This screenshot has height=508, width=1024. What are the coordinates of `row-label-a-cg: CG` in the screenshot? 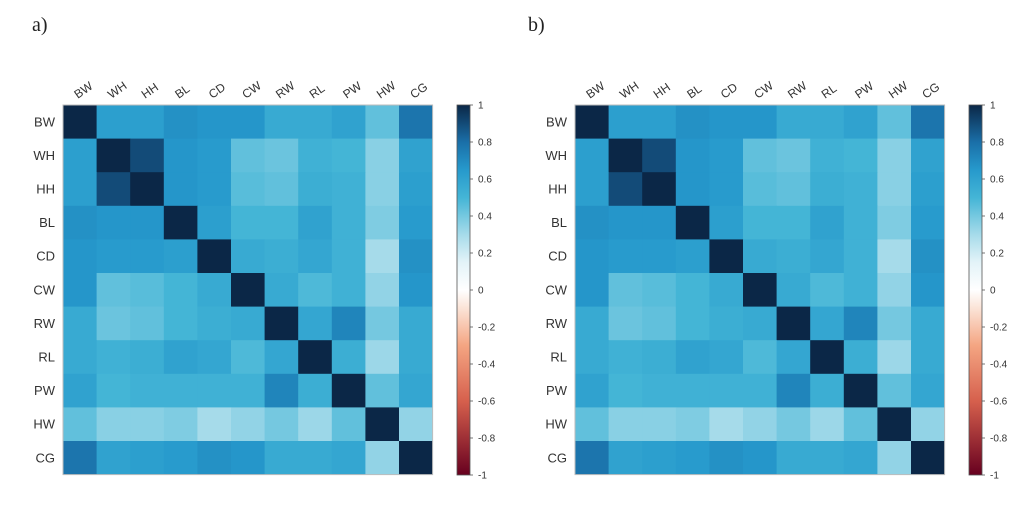 It's located at (46, 457).